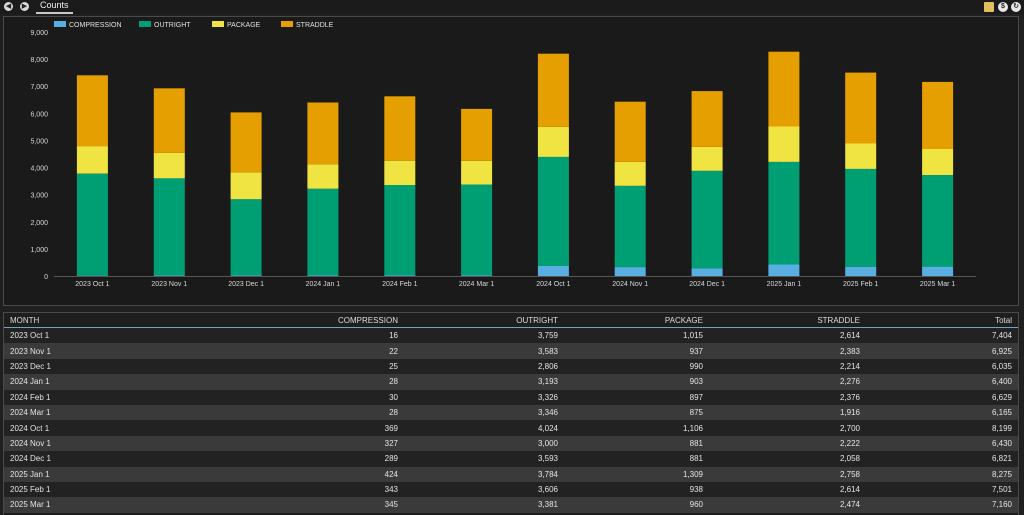  Describe the element at coordinates (145, 24) in the screenshot. I see `legend-swatch-outright` at that location.